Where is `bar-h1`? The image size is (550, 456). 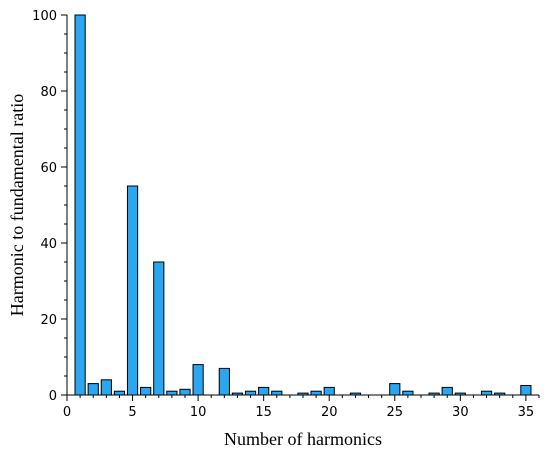
bar-h1 is located at coordinates (80, 205).